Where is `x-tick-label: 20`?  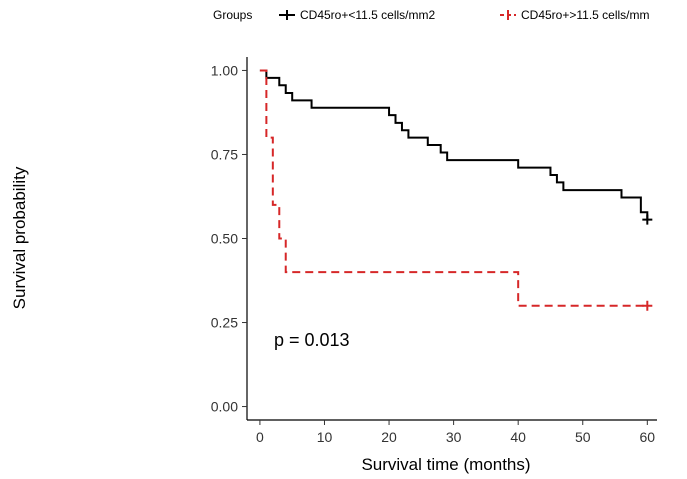 x-tick-label: 20 is located at coordinates (389, 437).